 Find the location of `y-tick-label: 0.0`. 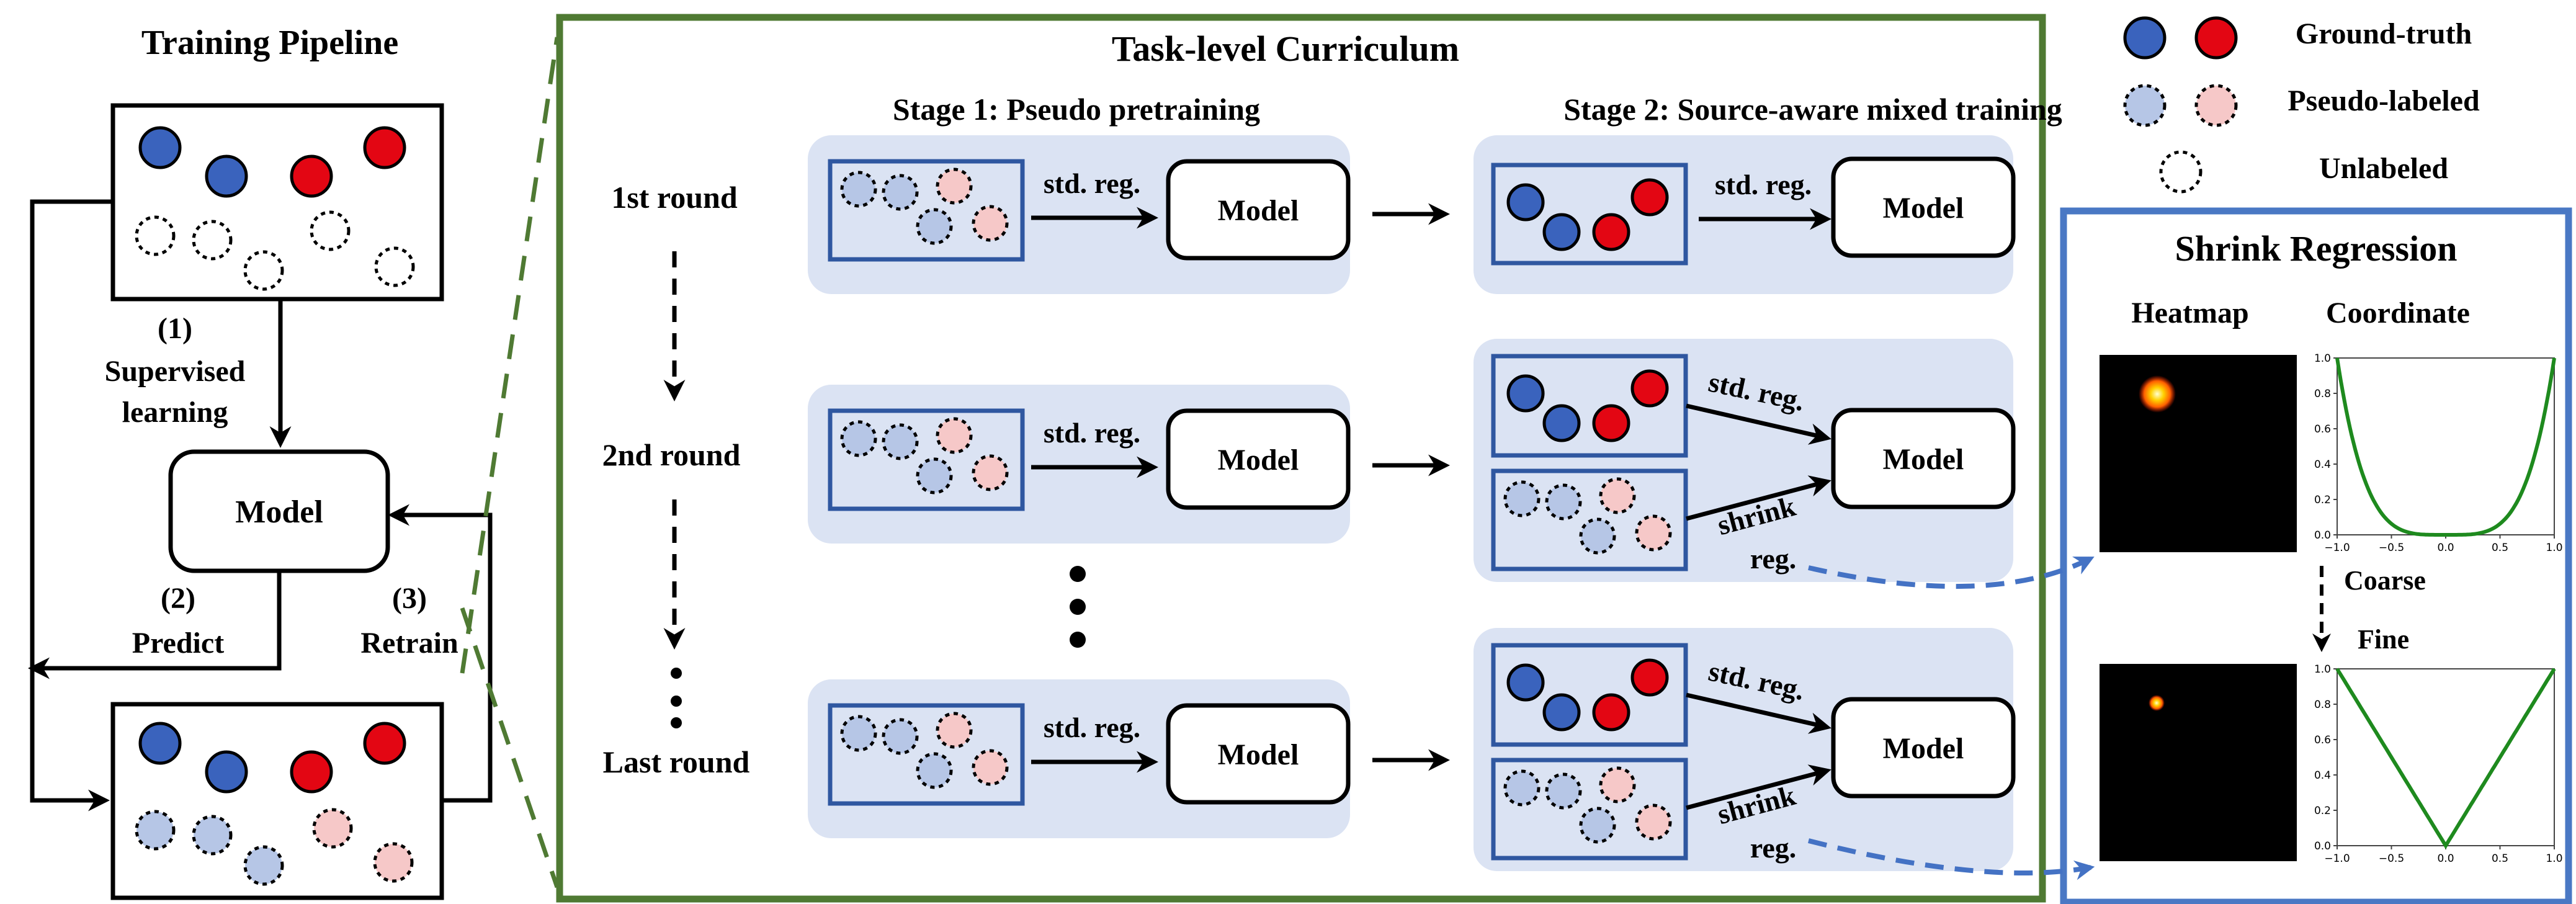

y-tick-label: 0.0 is located at coordinates (2322, 847).